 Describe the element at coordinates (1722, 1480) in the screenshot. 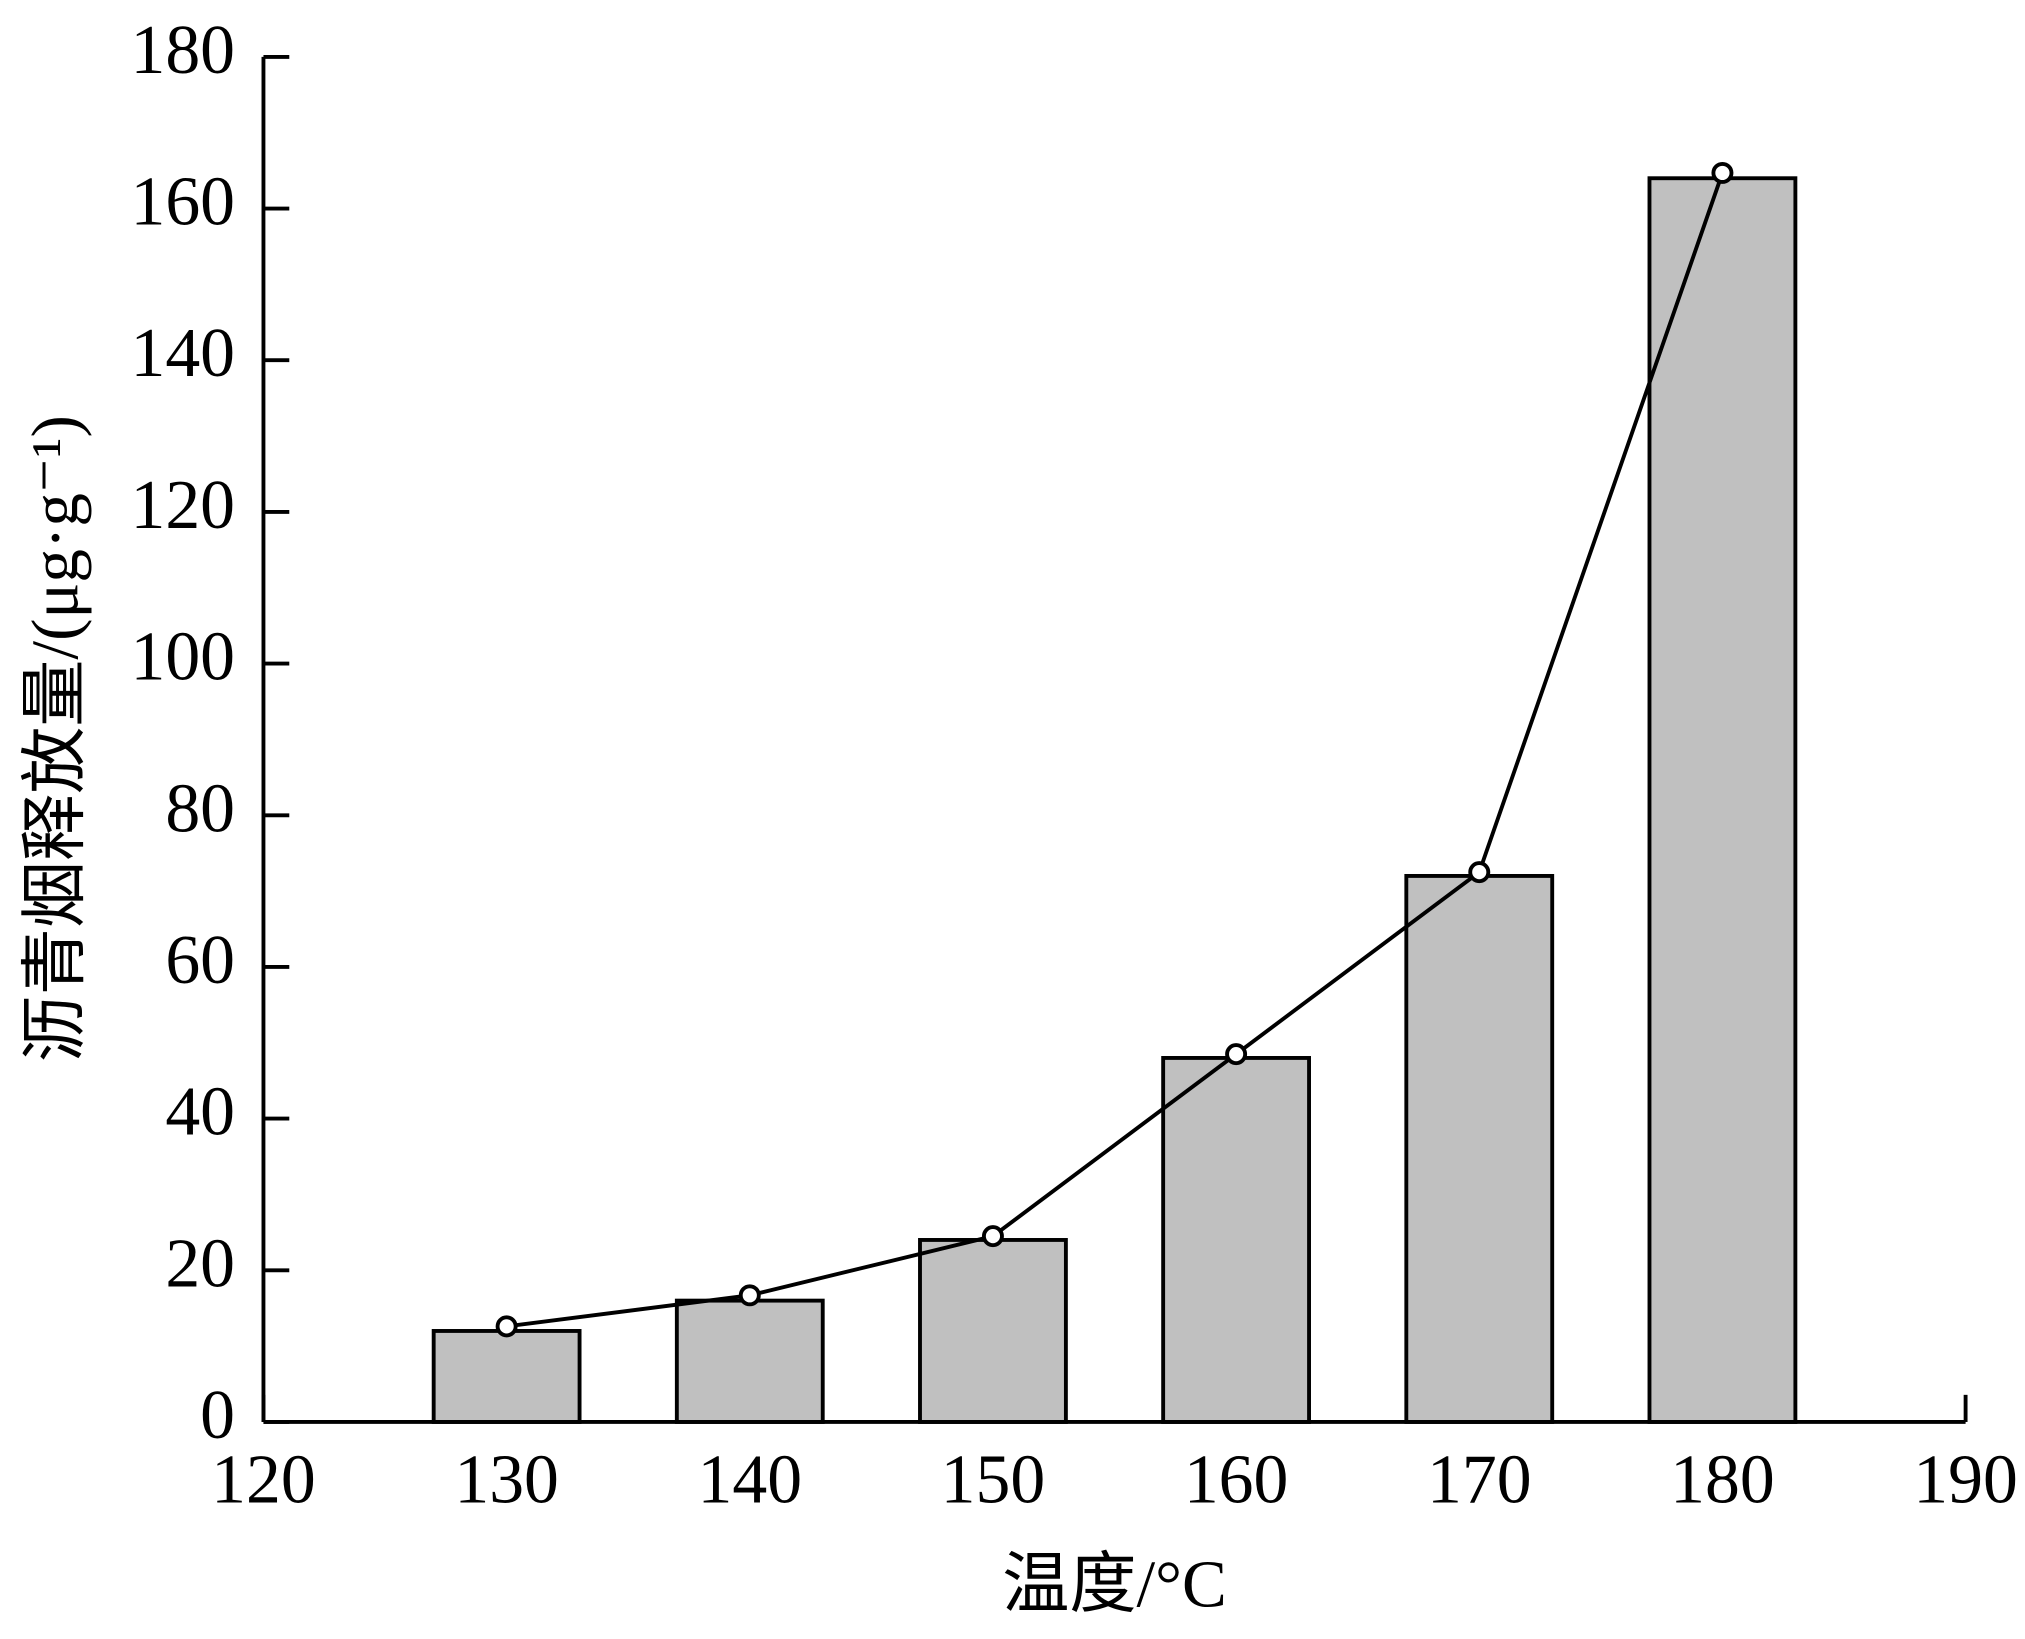

I see `x-tick-label: 180` at that location.